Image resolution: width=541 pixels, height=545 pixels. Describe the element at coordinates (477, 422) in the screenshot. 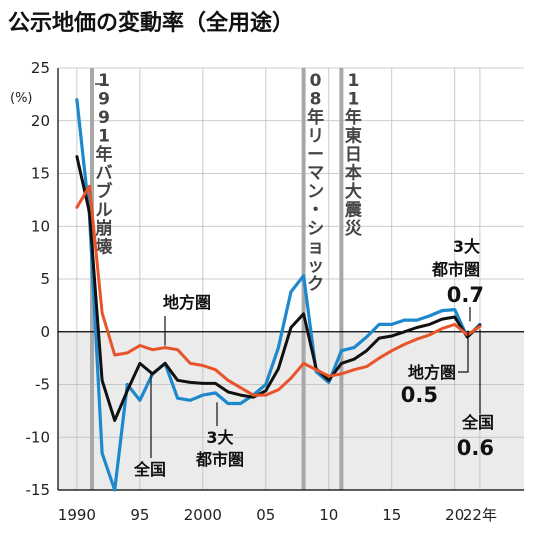

I see `label-national-right: 全国` at that location.